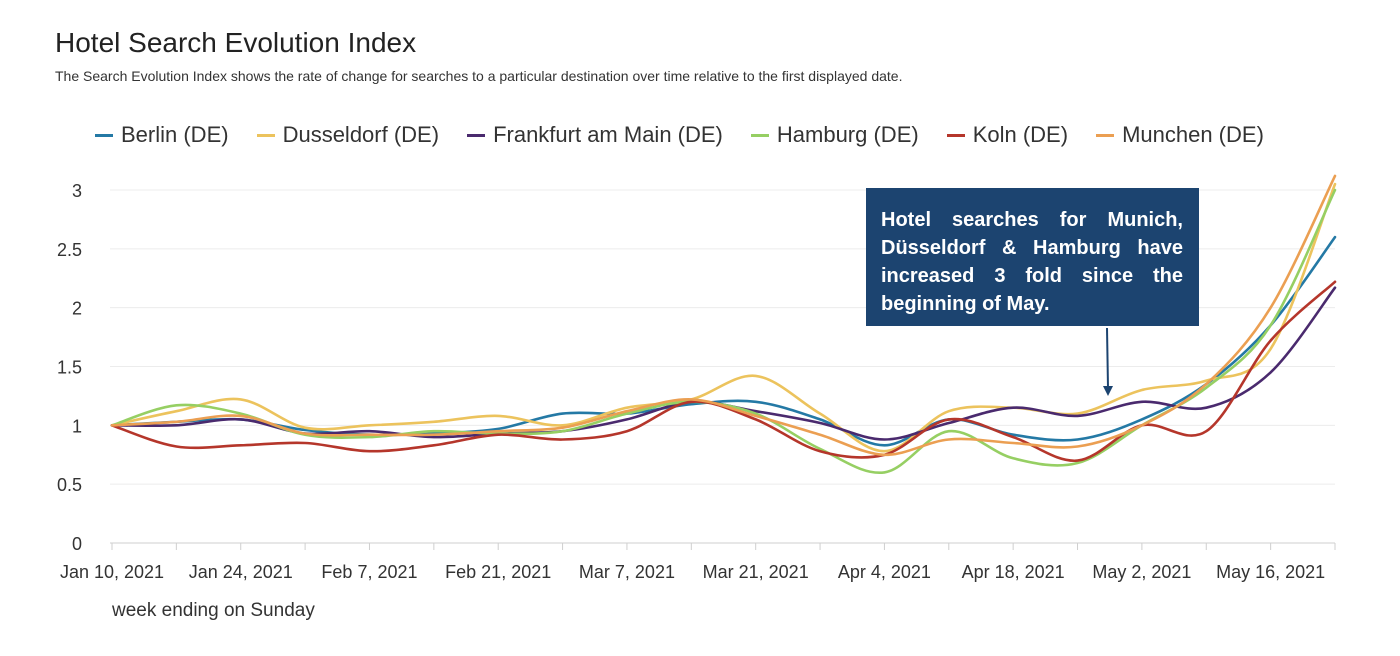  What do you see at coordinates (361, 134) in the screenshot?
I see `legend-label: Dusseldorf (DE)` at bounding box center [361, 134].